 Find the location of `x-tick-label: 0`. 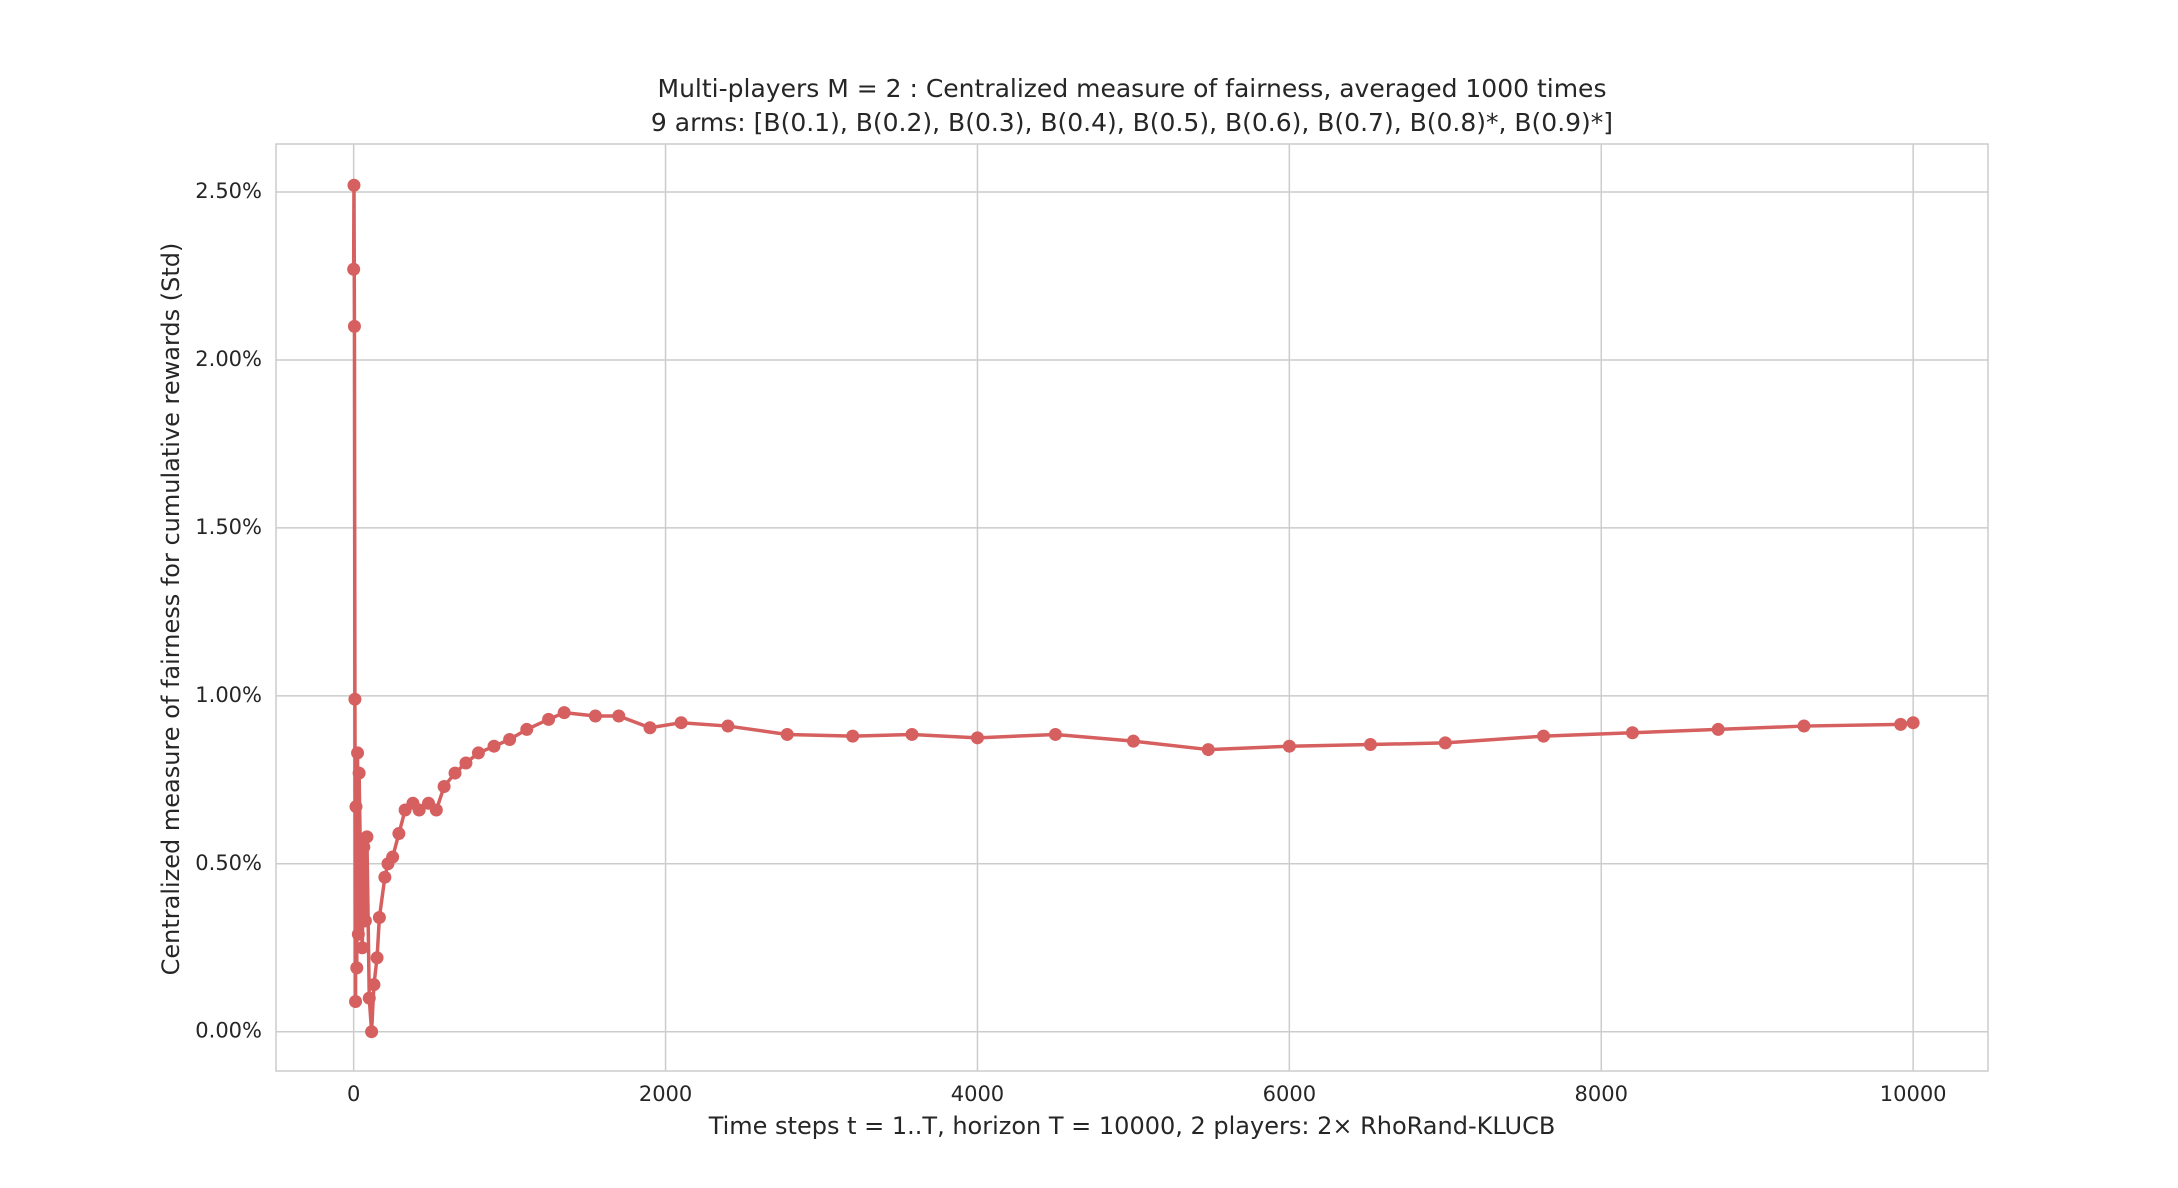

x-tick-label: 0 is located at coordinates (353, 1094).